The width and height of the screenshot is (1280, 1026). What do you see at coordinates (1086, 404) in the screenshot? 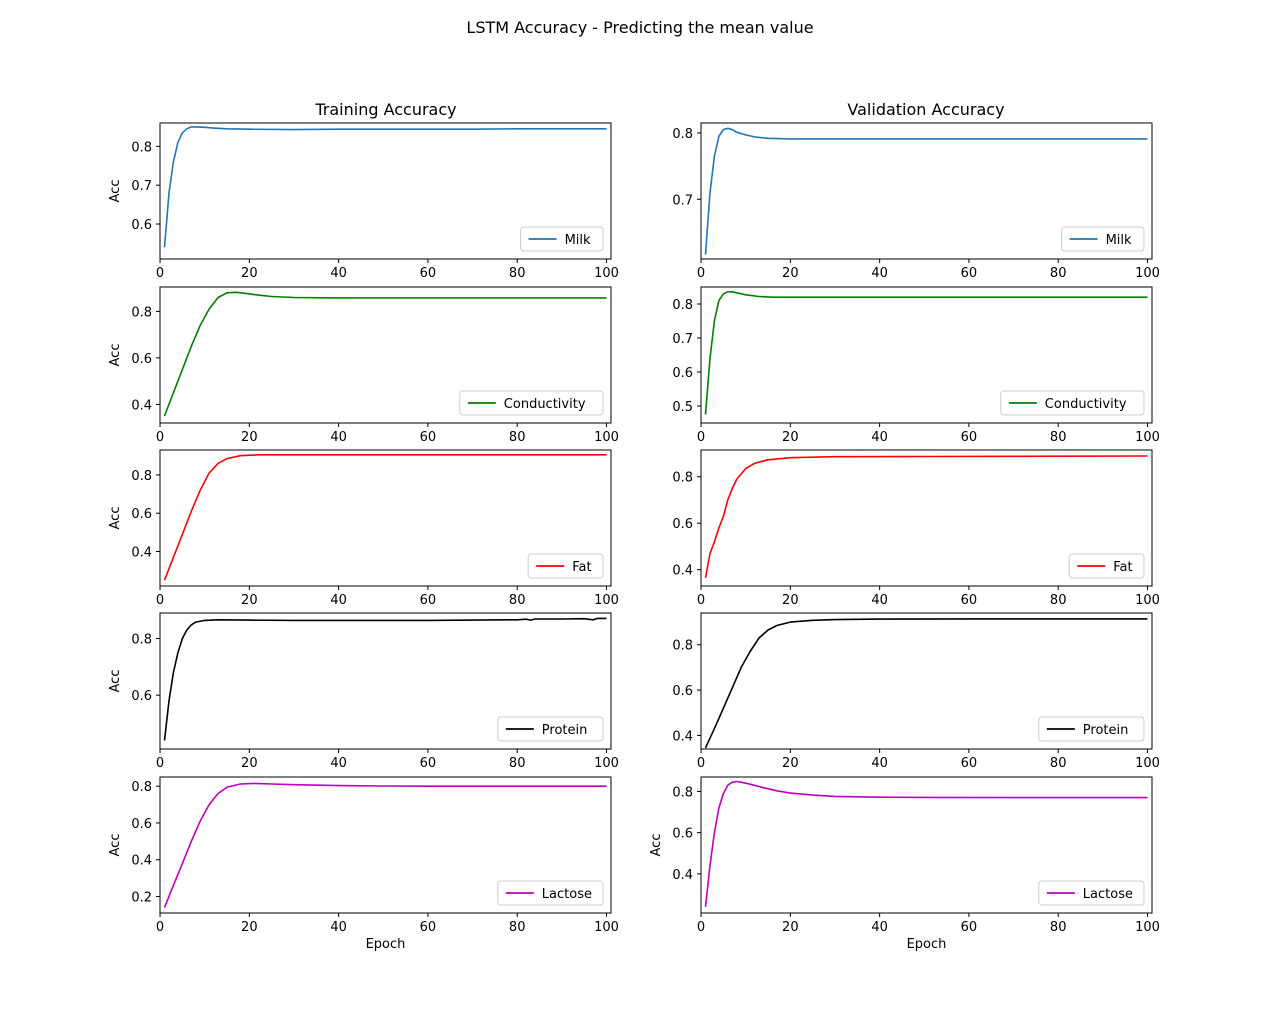
I see `legend-label: Conductivity` at bounding box center [1086, 404].